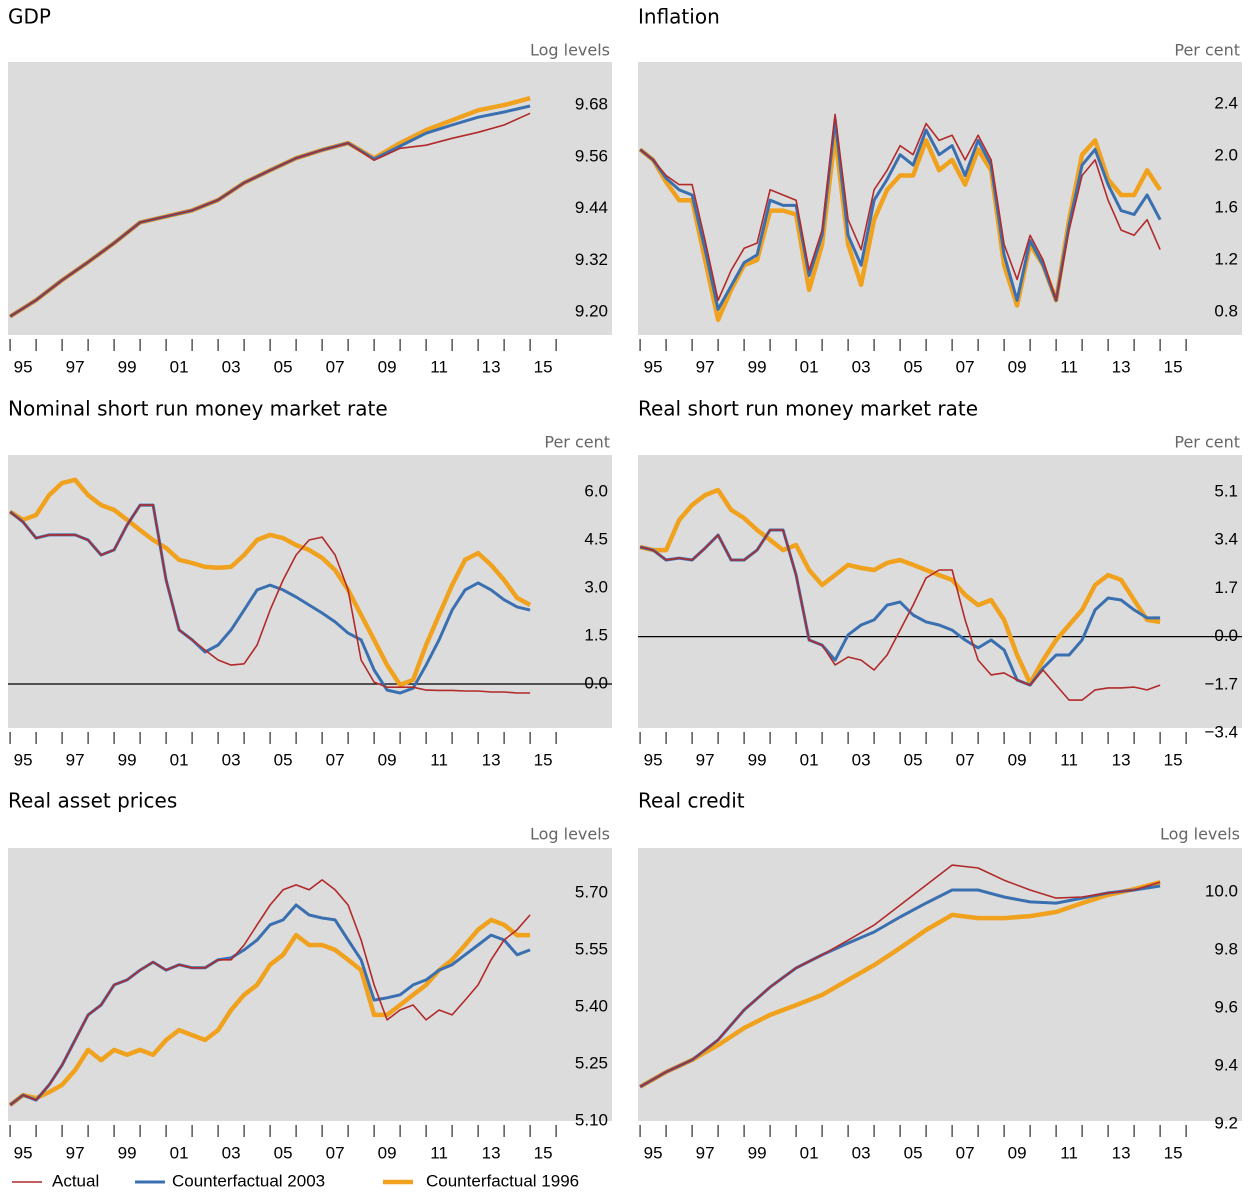 This screenshot has height=1197, width=1252. Describe the element at coordinates (591, 104) in the screenshot. I see `y-tick-label: 9.68` at that location.